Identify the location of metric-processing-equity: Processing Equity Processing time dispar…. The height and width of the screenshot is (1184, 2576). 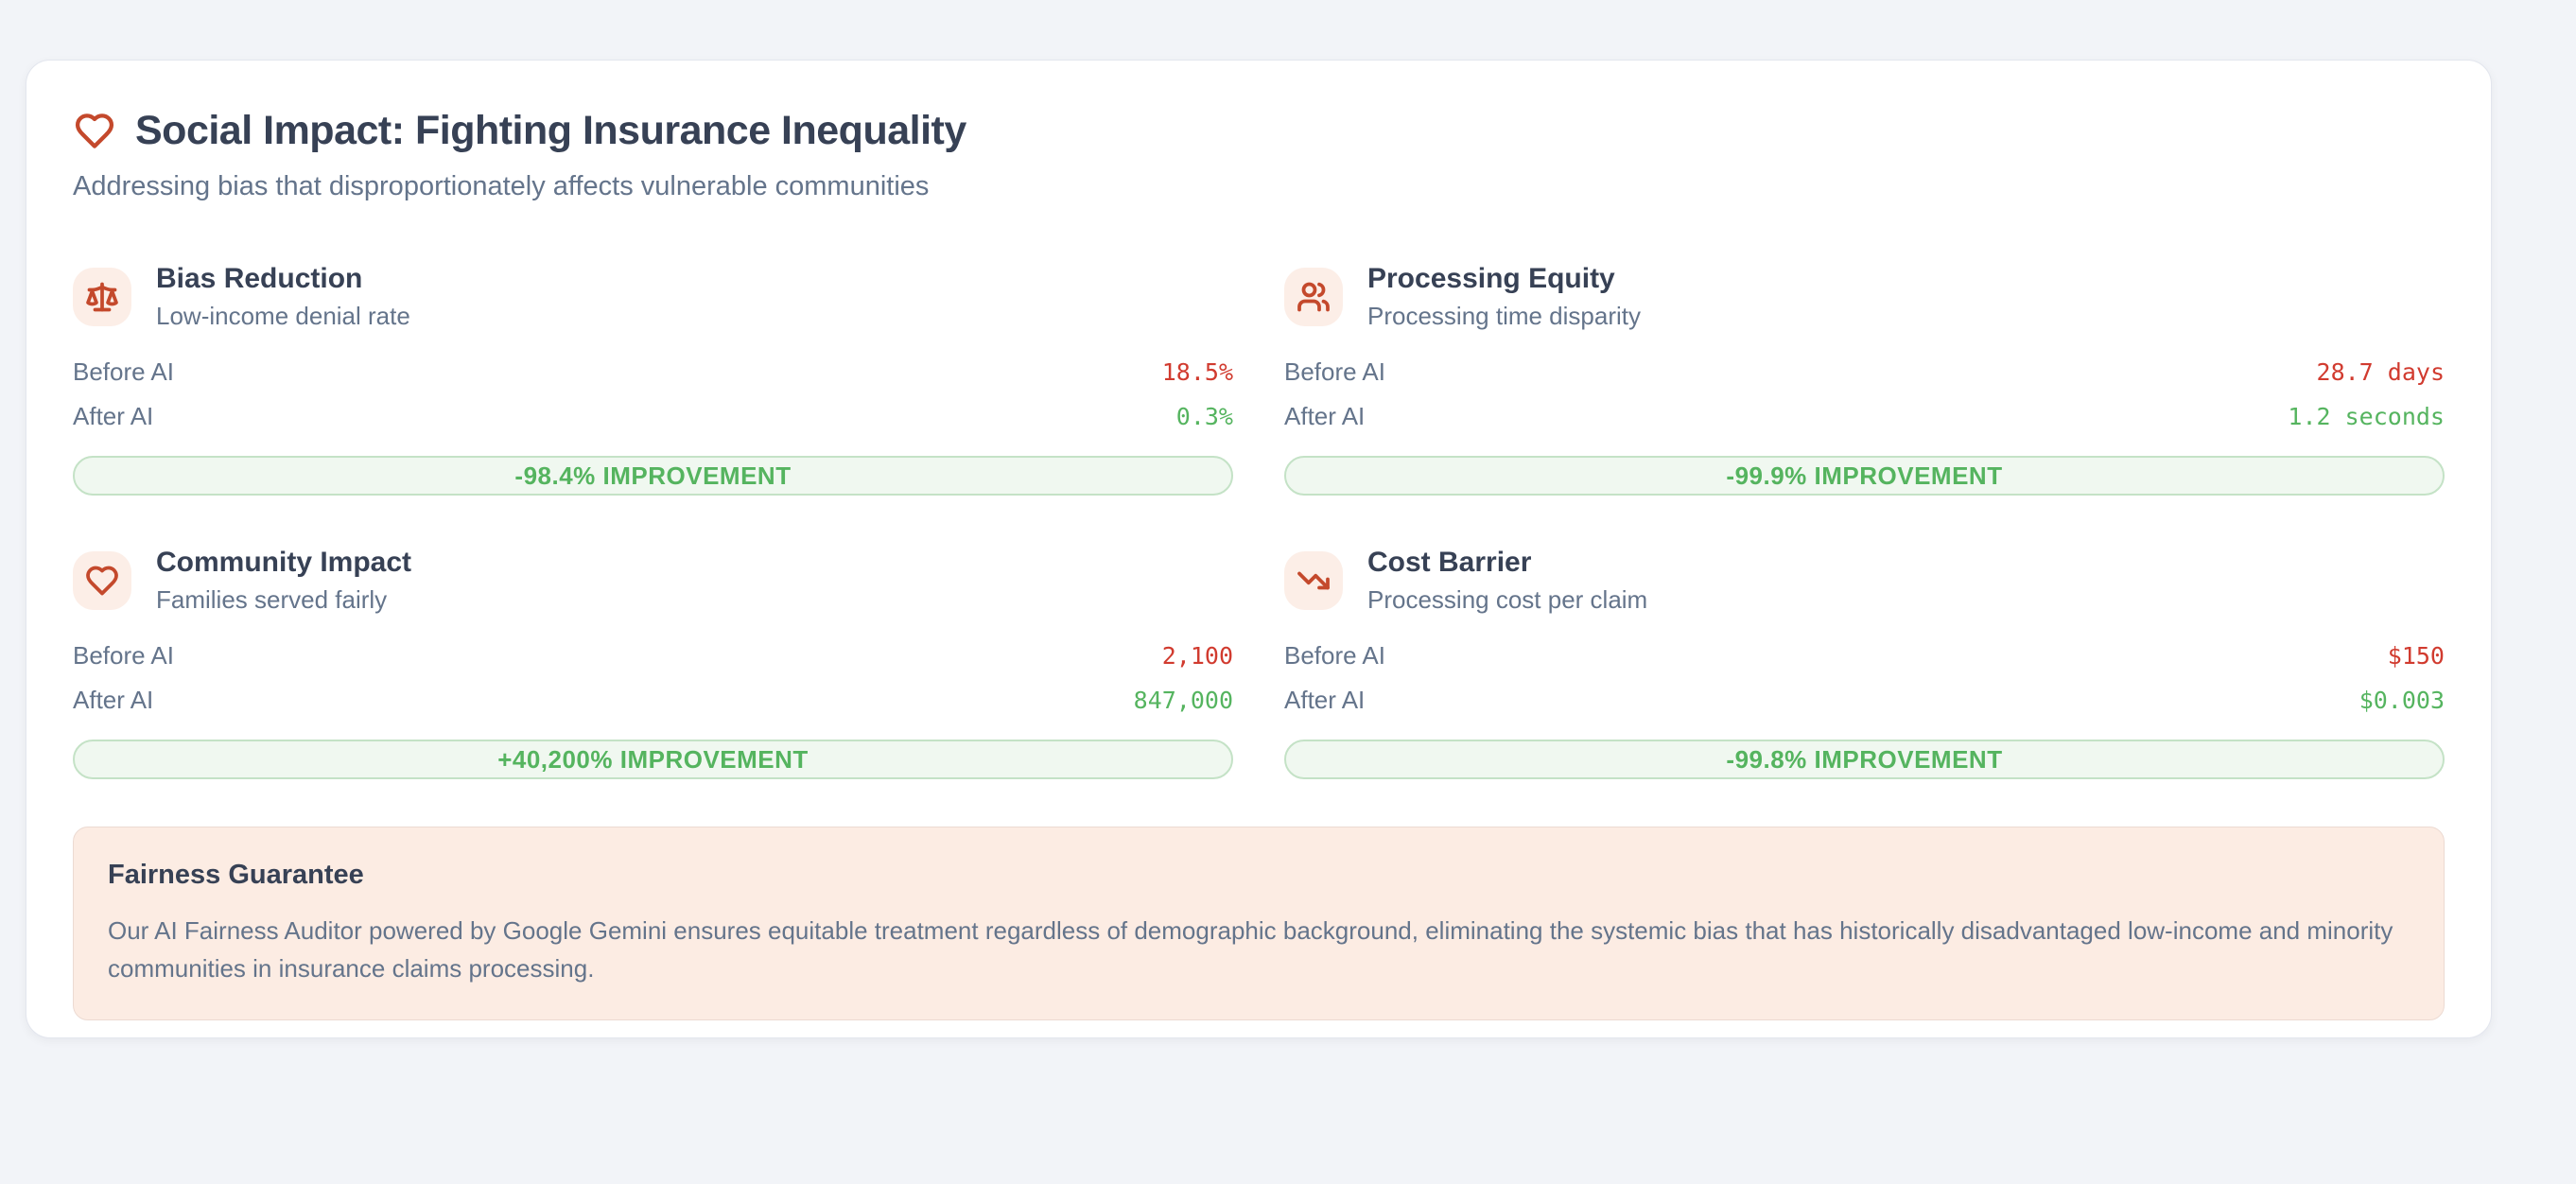
(1864, 379).